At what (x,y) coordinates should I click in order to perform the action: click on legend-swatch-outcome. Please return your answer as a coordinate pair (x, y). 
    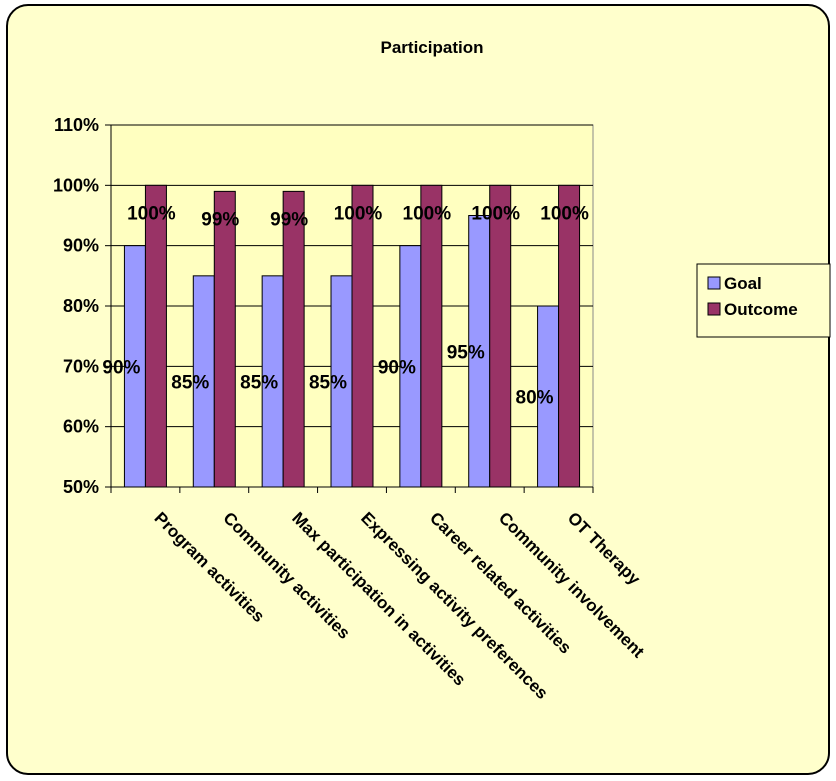
    Looking at the image, I should click on (714, 309).